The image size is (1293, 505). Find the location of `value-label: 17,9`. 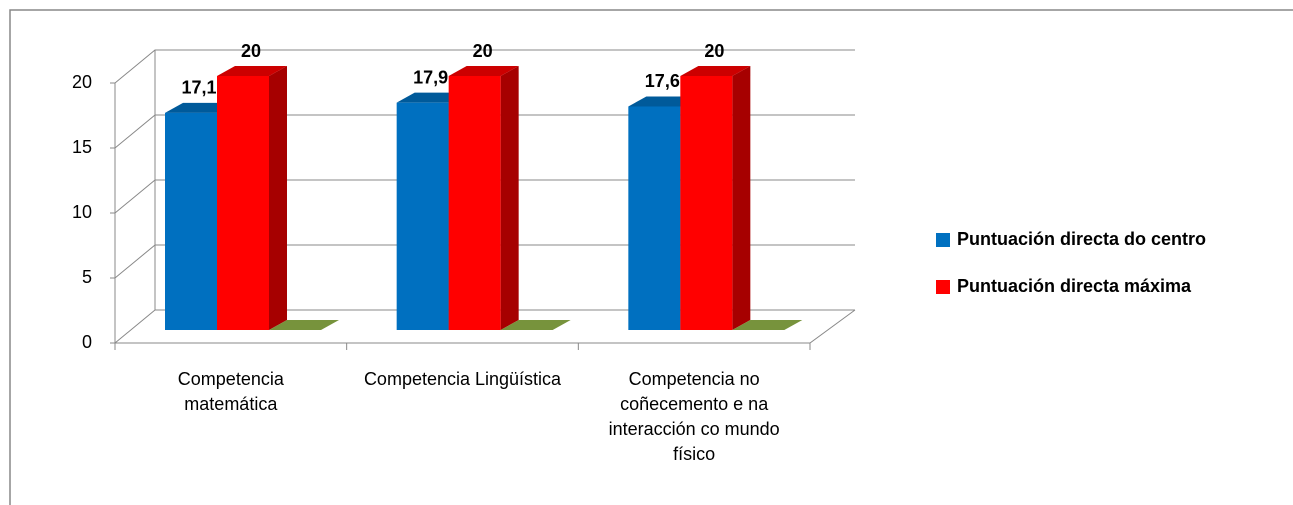

value-label: 17,9 is located at coordinates (430, 77).